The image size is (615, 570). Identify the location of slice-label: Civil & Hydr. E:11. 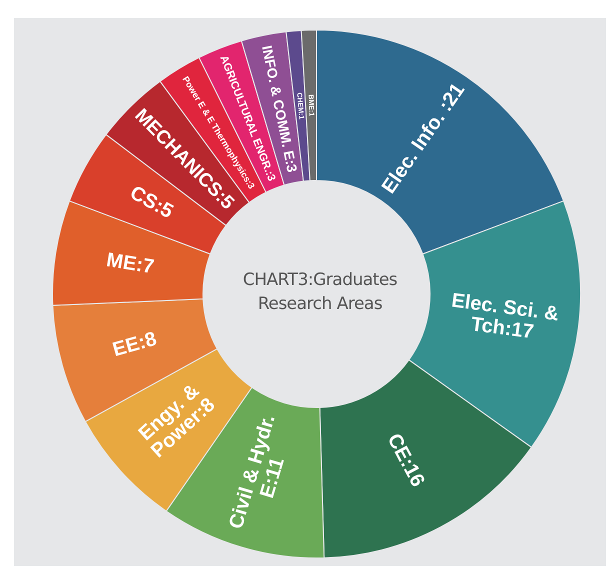
(257, 472).